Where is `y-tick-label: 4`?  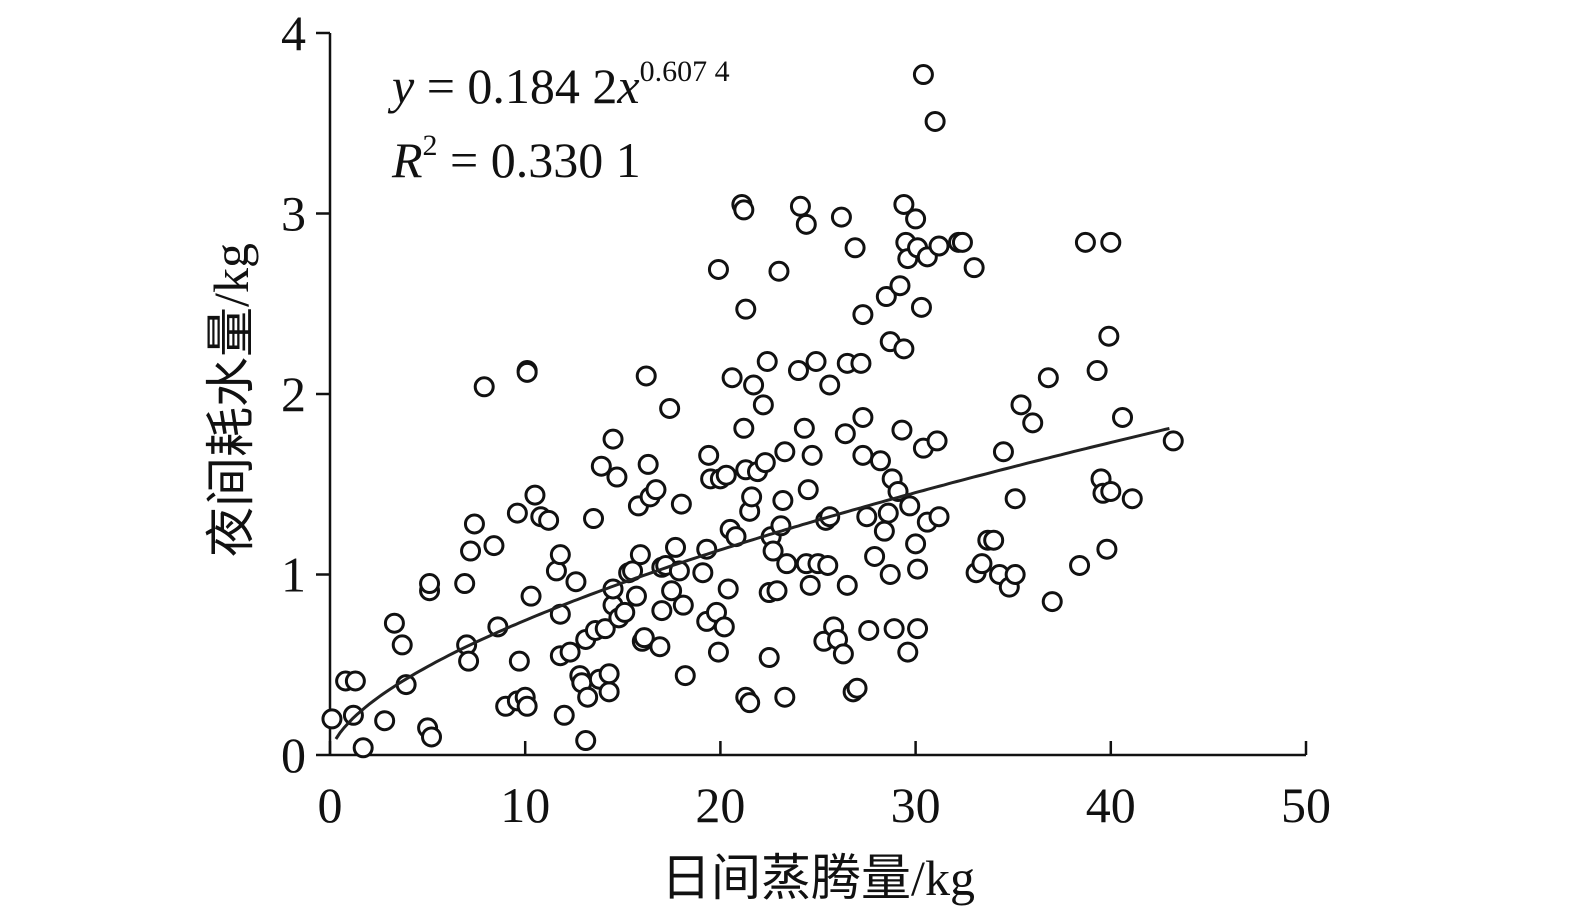 y-tick-label: 4 is located at coordinates (293, 33).